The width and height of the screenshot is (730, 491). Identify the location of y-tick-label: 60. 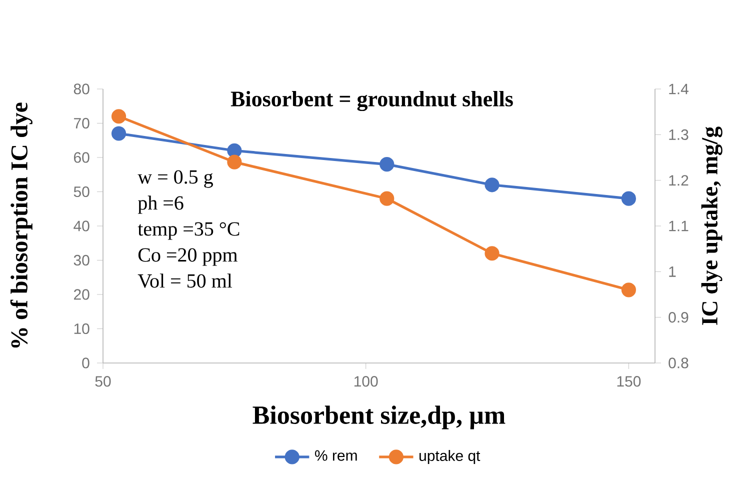
(82, 157).